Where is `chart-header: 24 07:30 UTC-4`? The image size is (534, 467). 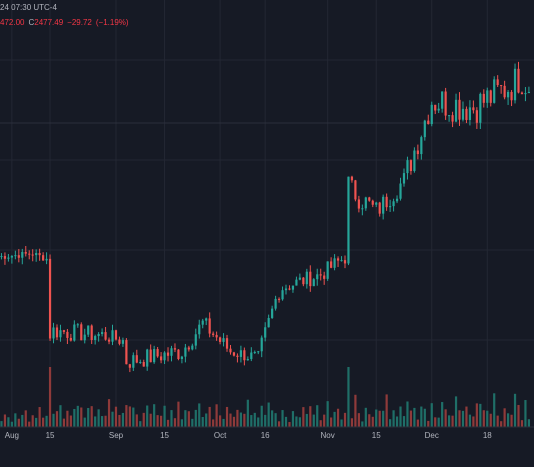
chart-header: 24 07:30 UTC-4 is located at coordinates (267, 7).